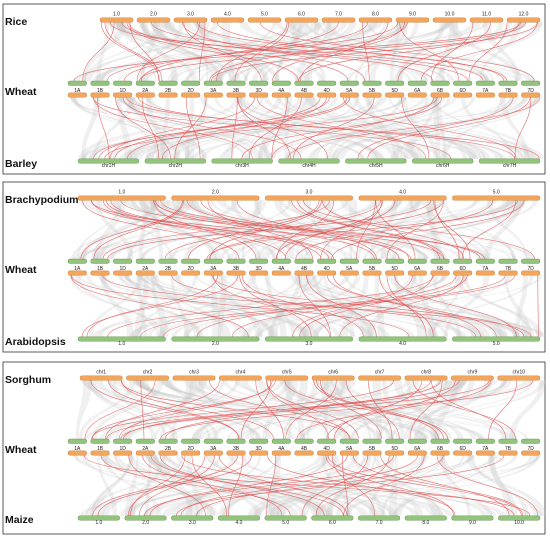  Describe the element at coordinates (376, 166) in the screenshot. I see `bottom-chromosome-label: chr5H` at that location.